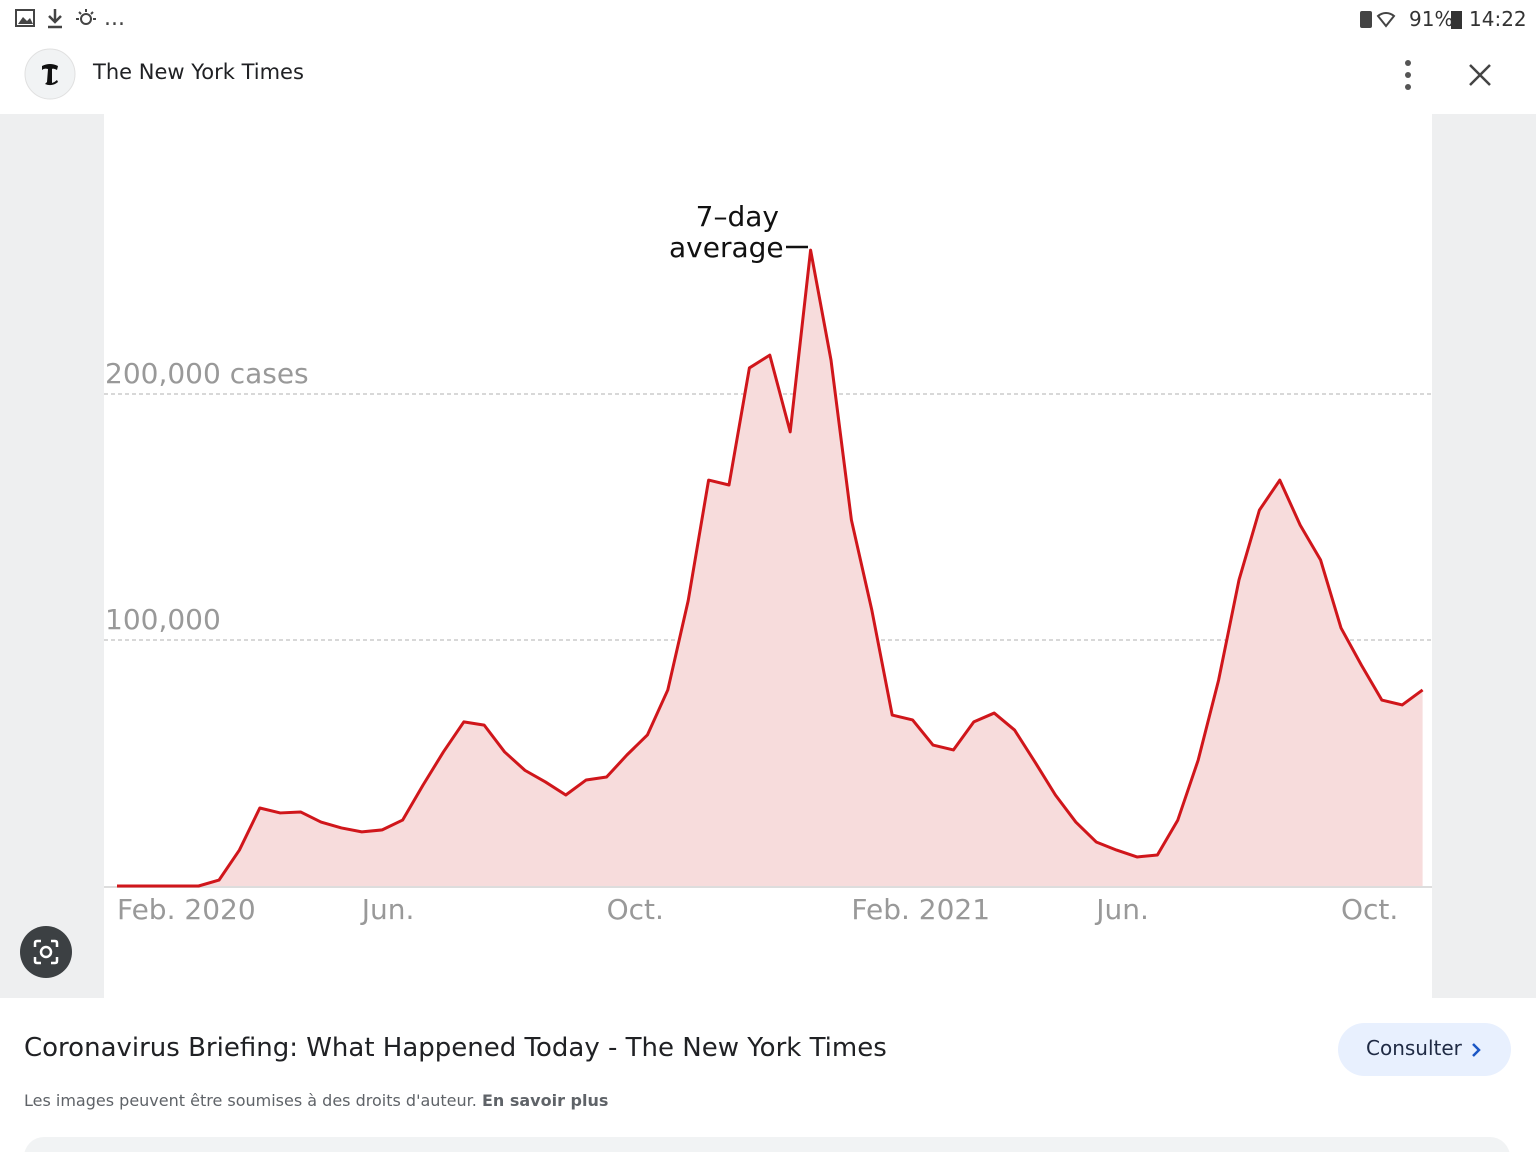 This screenshot has height=1152, width=1536. Describe the element at coordinates (1480, 75) in the screenshot. I see `close-button` at that location.